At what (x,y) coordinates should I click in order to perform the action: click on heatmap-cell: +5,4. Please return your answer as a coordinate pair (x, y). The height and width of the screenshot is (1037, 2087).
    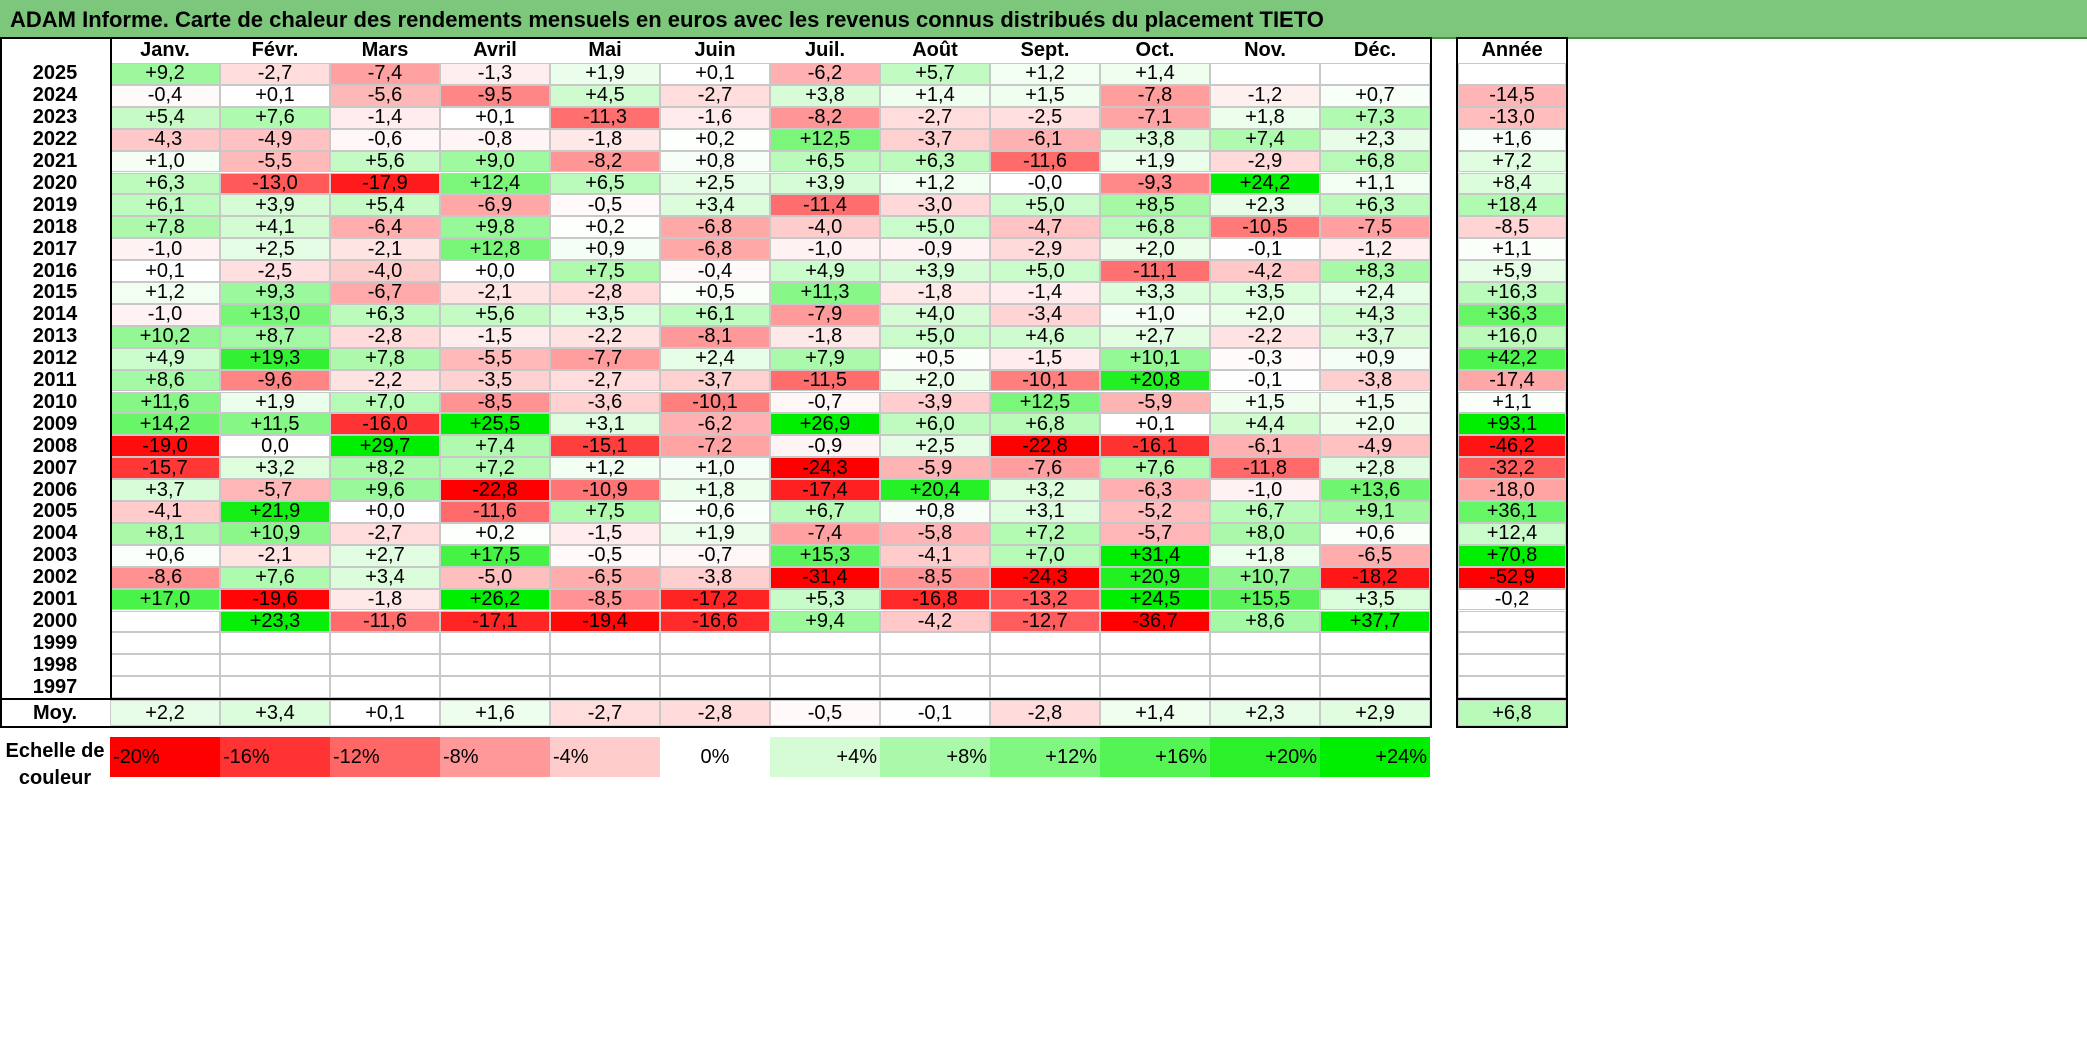
    Looking at the image, I should click on (385, 205).